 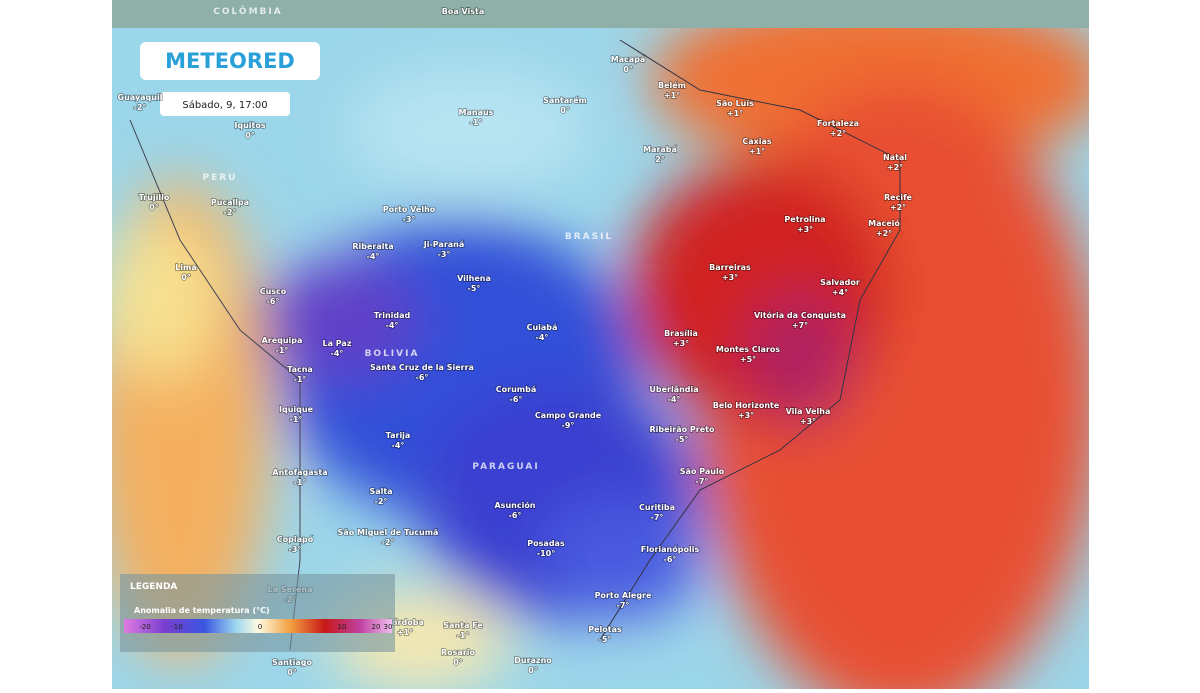 What do you see at coordinates (672, 85) in the screenshot?
I see `city-name: Belém` at bounding box center [672, 85].